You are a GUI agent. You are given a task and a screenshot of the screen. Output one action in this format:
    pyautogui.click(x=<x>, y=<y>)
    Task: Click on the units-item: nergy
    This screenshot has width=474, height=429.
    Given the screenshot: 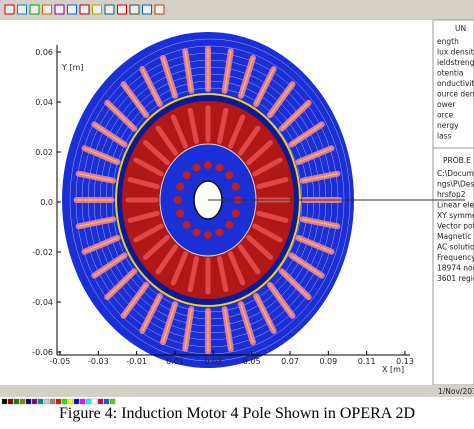 What is the action you would take?
    pyautogui.click(x=448, y=125)
    